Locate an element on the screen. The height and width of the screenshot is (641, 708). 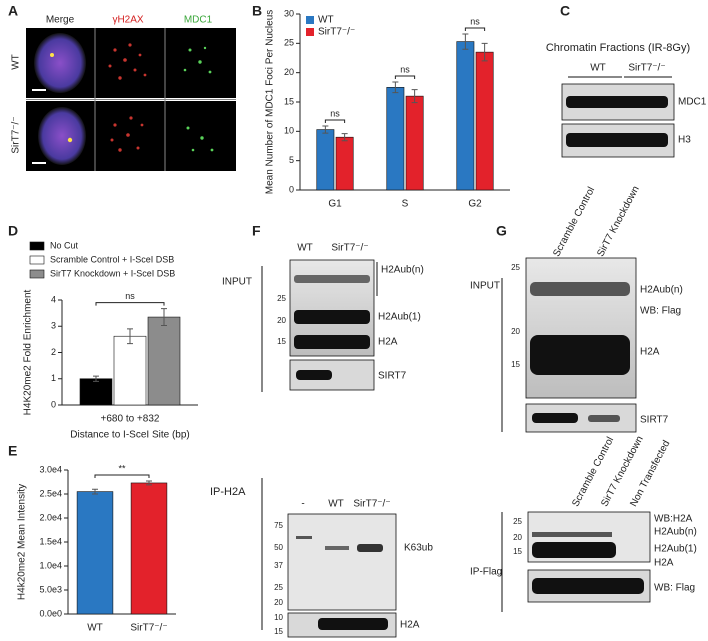
y-tick-label: 20 is located at coordinates (289, 72).